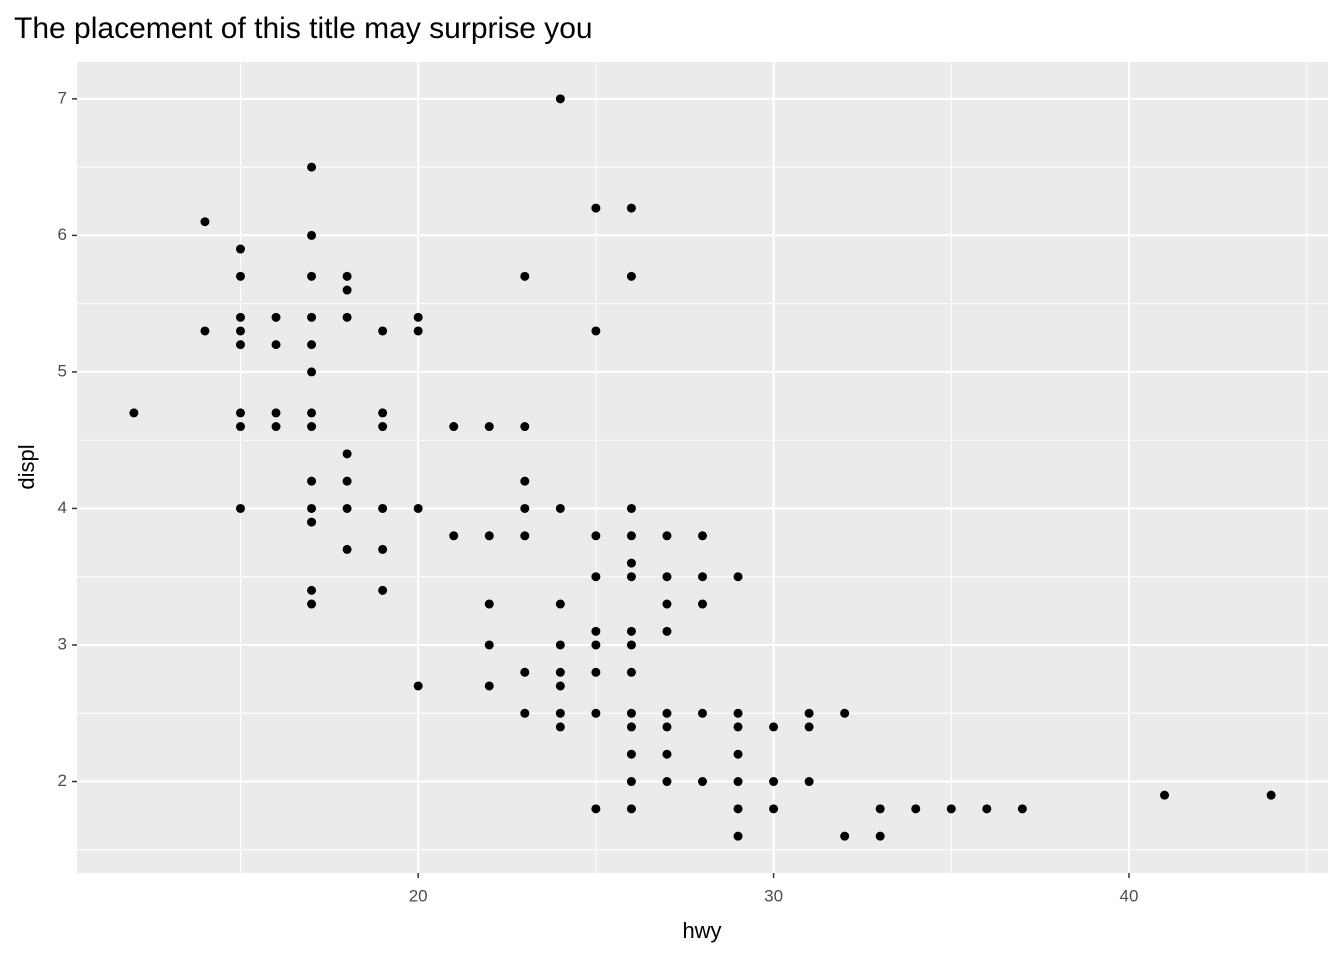 The width and height of the screenshot is (1344, 960). What do you see at coordinates (701, 930) in the screenshot?
I see `x-axis-title: hwy` at bounding box center [701, 930].